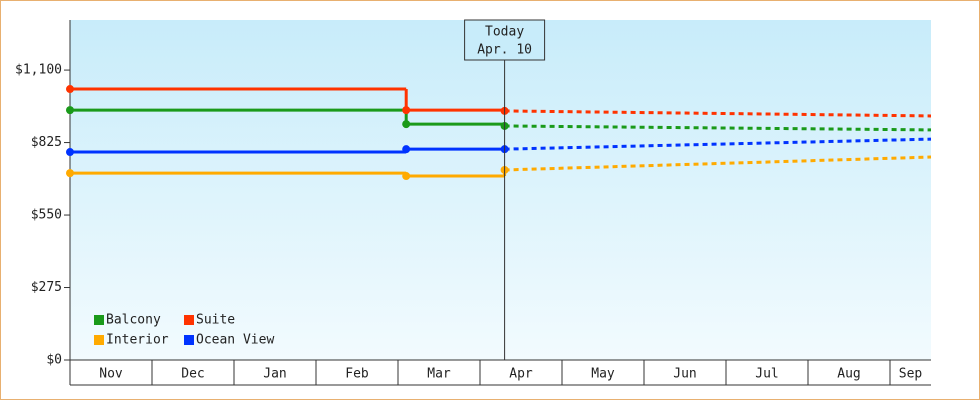 Image resolution: width=980 pixels, height=400 pixels. Describe the element at coordinates (603, 374) in the screenshot. I see `x-tick-label: May` at that location.